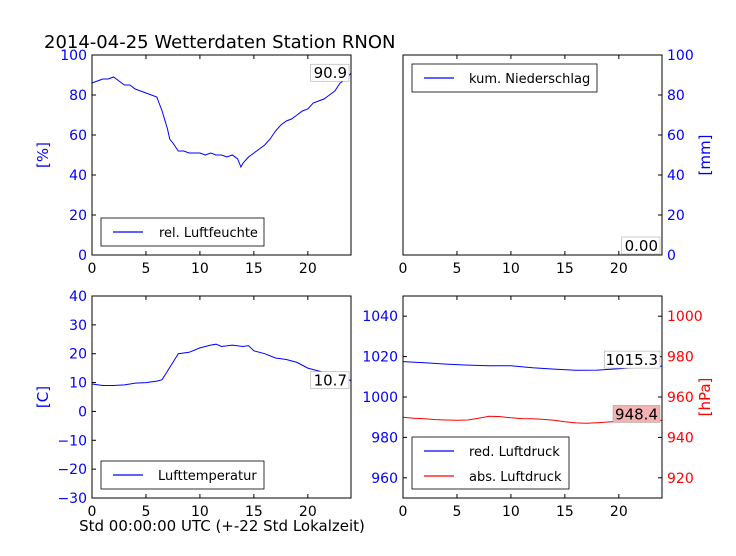  Describe the element at coordinates (78, 297) in the screenshot. I see `temperature-ytick-label: 40` at that location.